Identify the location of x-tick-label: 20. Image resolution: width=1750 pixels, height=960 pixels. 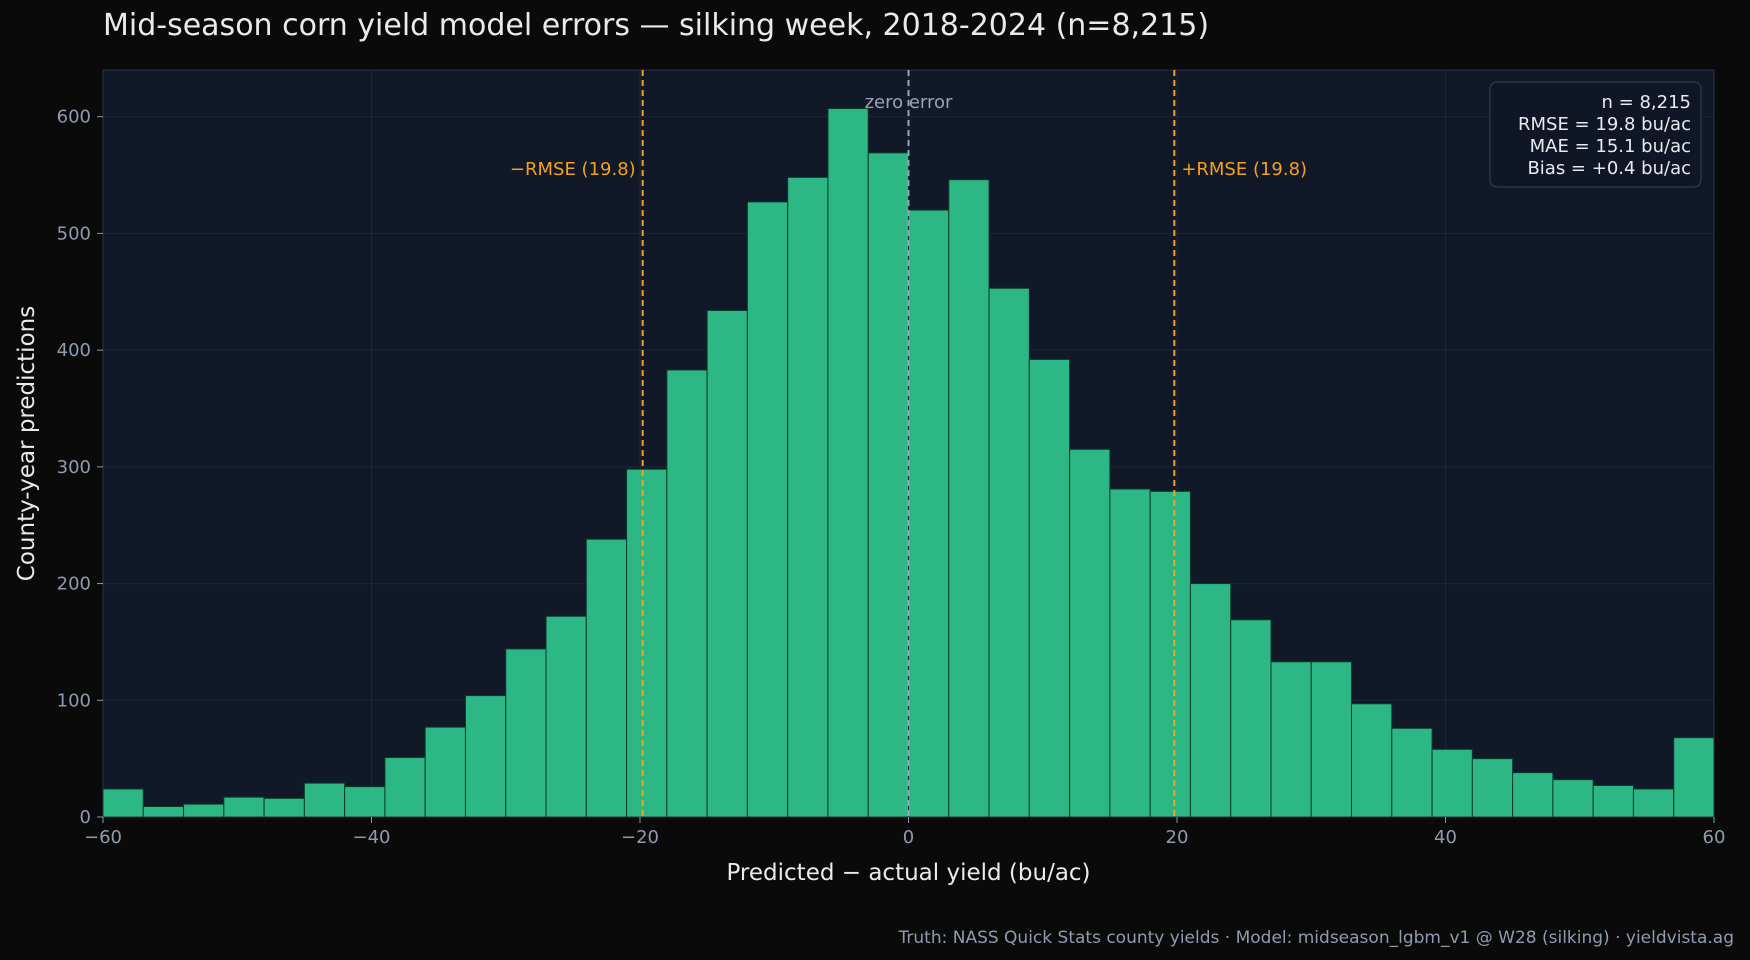
(1177, 837).